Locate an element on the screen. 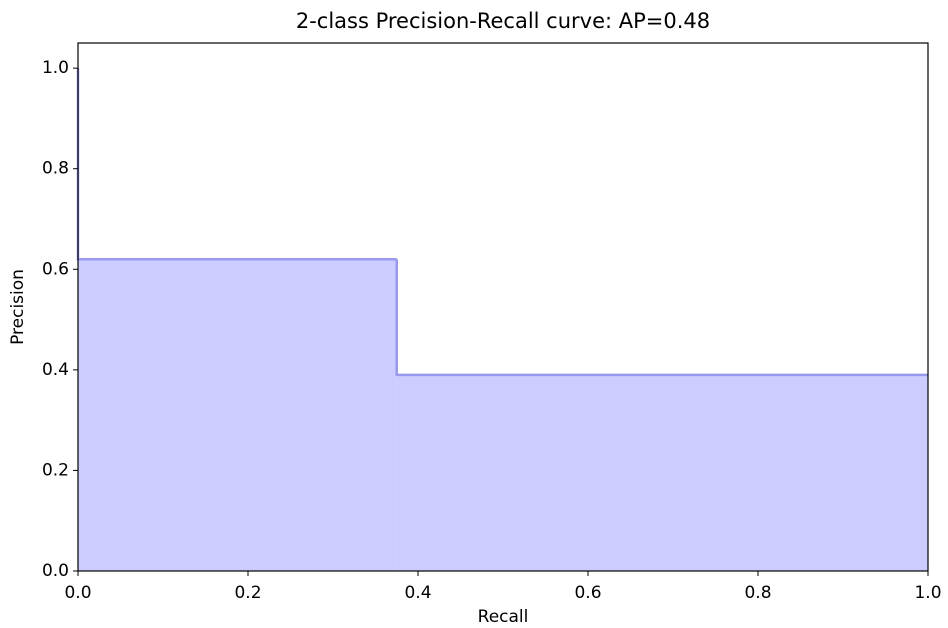 This screenshot has height=628, width=948. x-tick-label: 0.6 is located at coordinates (587, 593).